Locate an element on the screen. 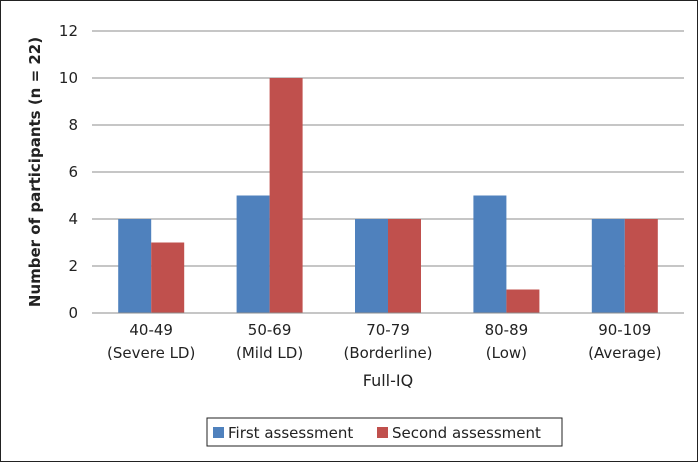 The image size is (700, 464). y-tick-label: 6 is located at coordinates (73, 172).